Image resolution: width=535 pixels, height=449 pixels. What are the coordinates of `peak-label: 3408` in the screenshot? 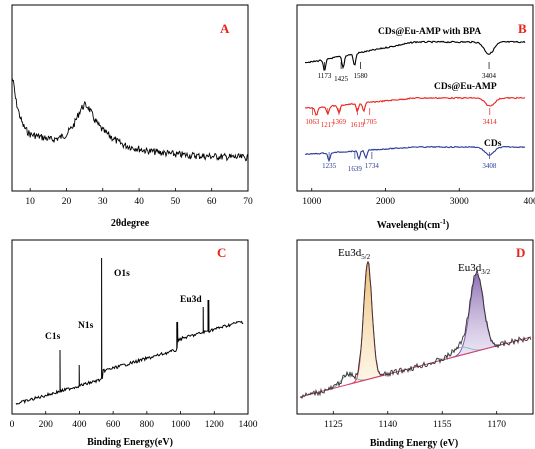 It's located at (489, 166).